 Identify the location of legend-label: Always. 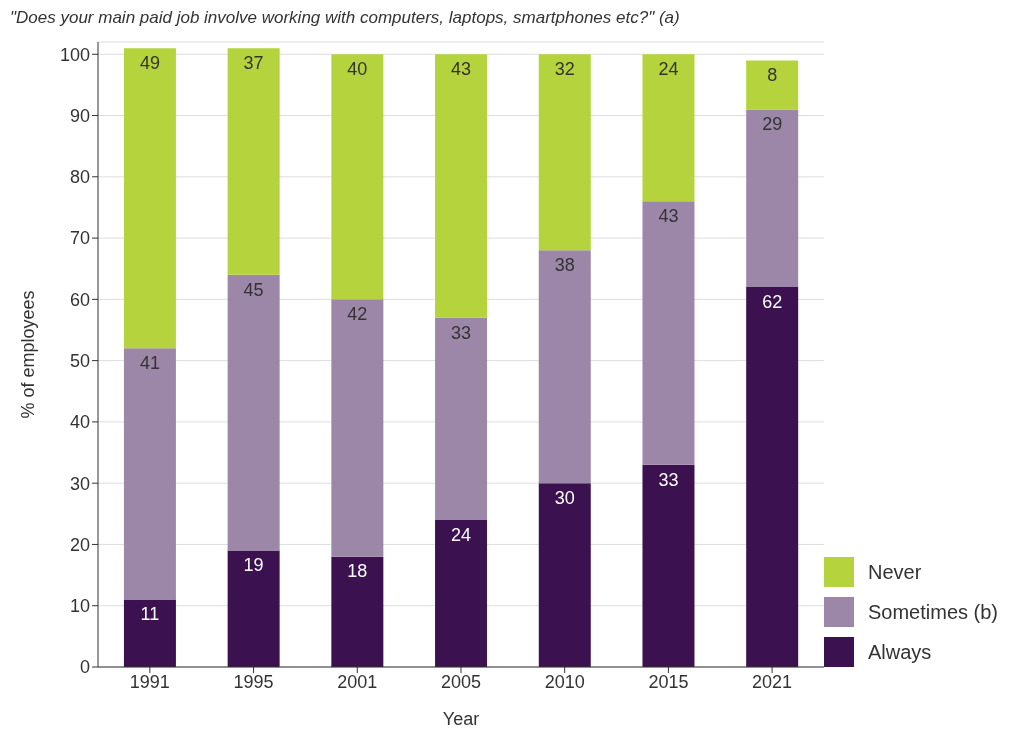
(899, 652).